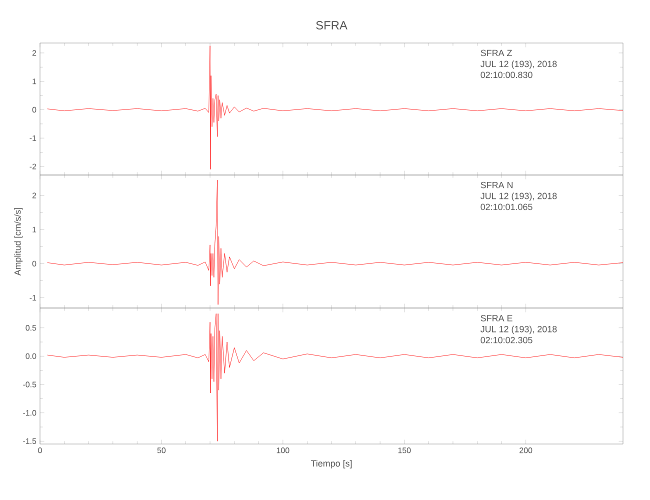 This screenshot has width=650, height=500. What do you see at coordinates (506, 340) in the screenshot?
I see `annotation: 02:10:02.305` at bounding box center [506, 340].